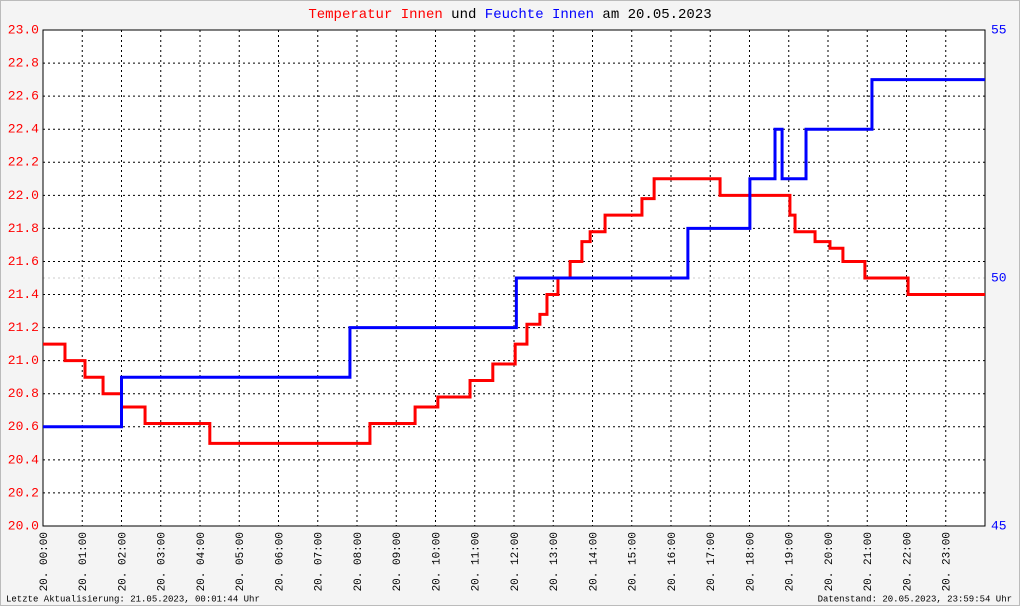 The width and height of the screenshot is (1020, 606). What do you see at coordinates (320, 561) in the screenshot?
I see `x-tick-label: 20. 07:00` at bounding box center [320, 561].